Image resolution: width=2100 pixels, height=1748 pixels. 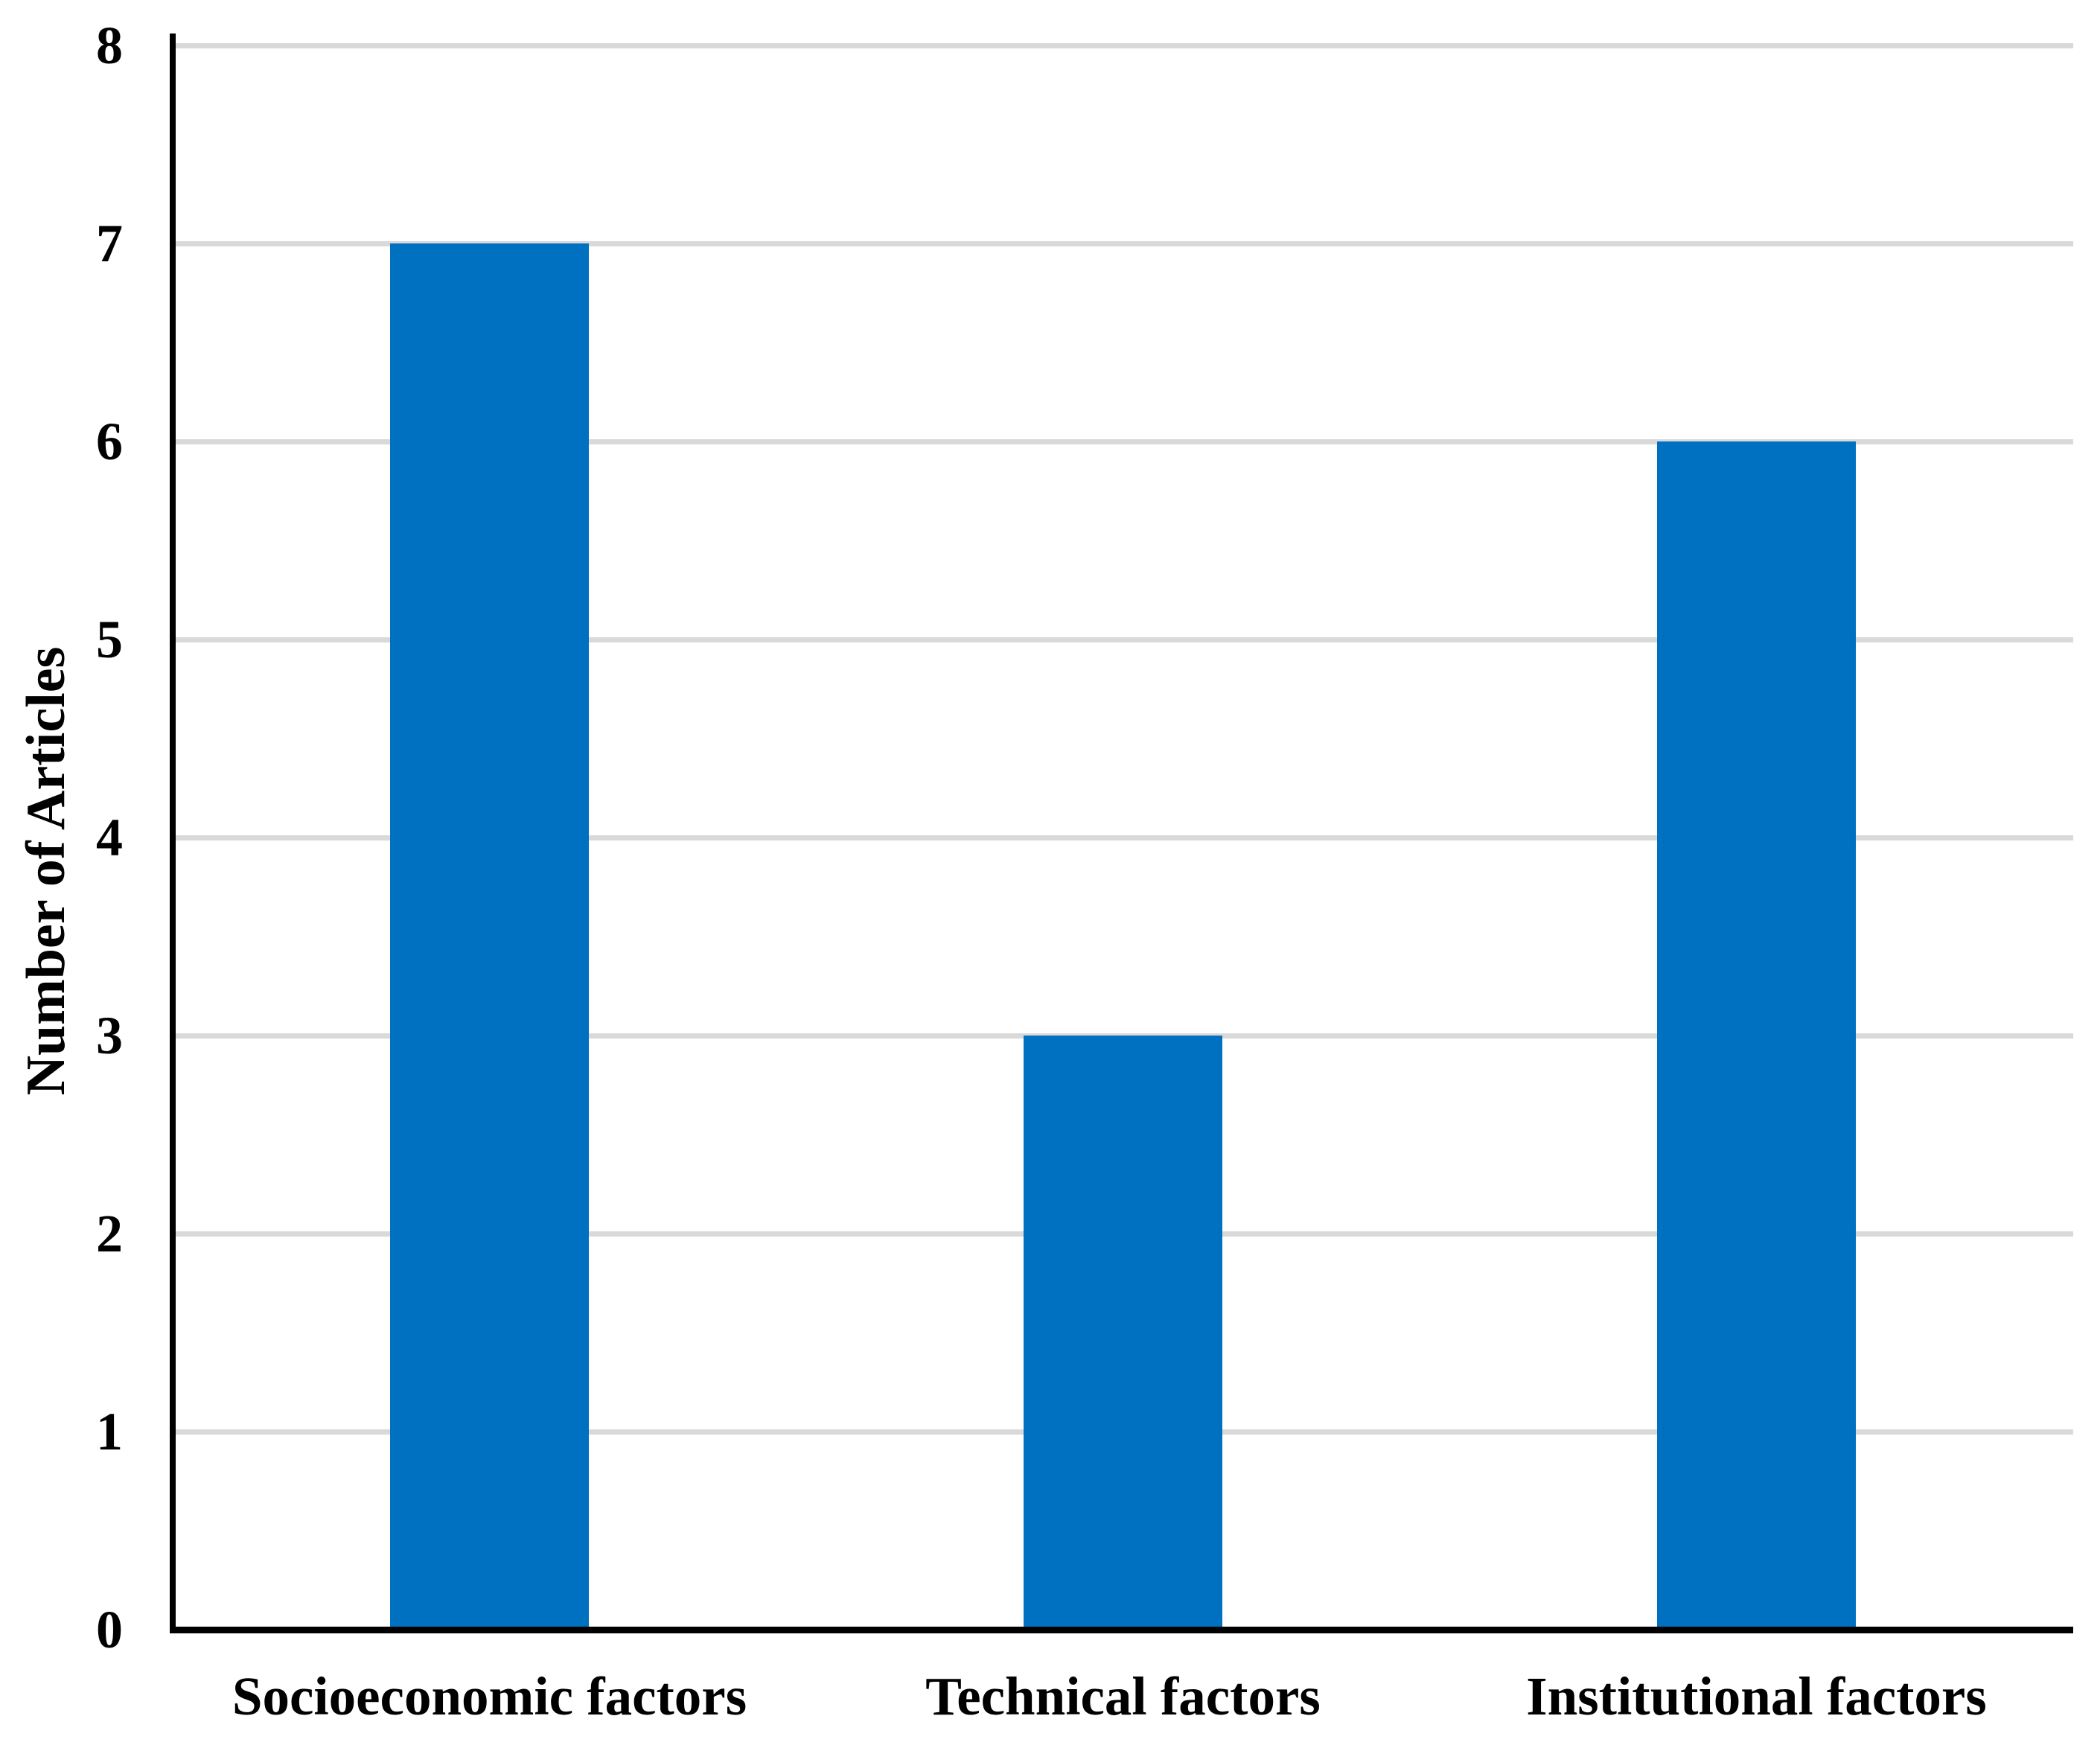 What do you see at coordinates (109, 1035) in the screenshot?
I see `y-tick-label: 3` at bounding box center [109, 1035].